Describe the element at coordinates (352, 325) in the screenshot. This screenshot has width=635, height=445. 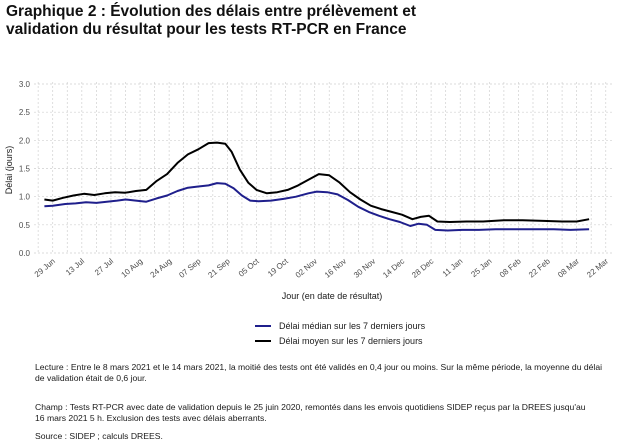
I see `legend-label-median: Délai médian sur les 7 derniers jours` at that location.